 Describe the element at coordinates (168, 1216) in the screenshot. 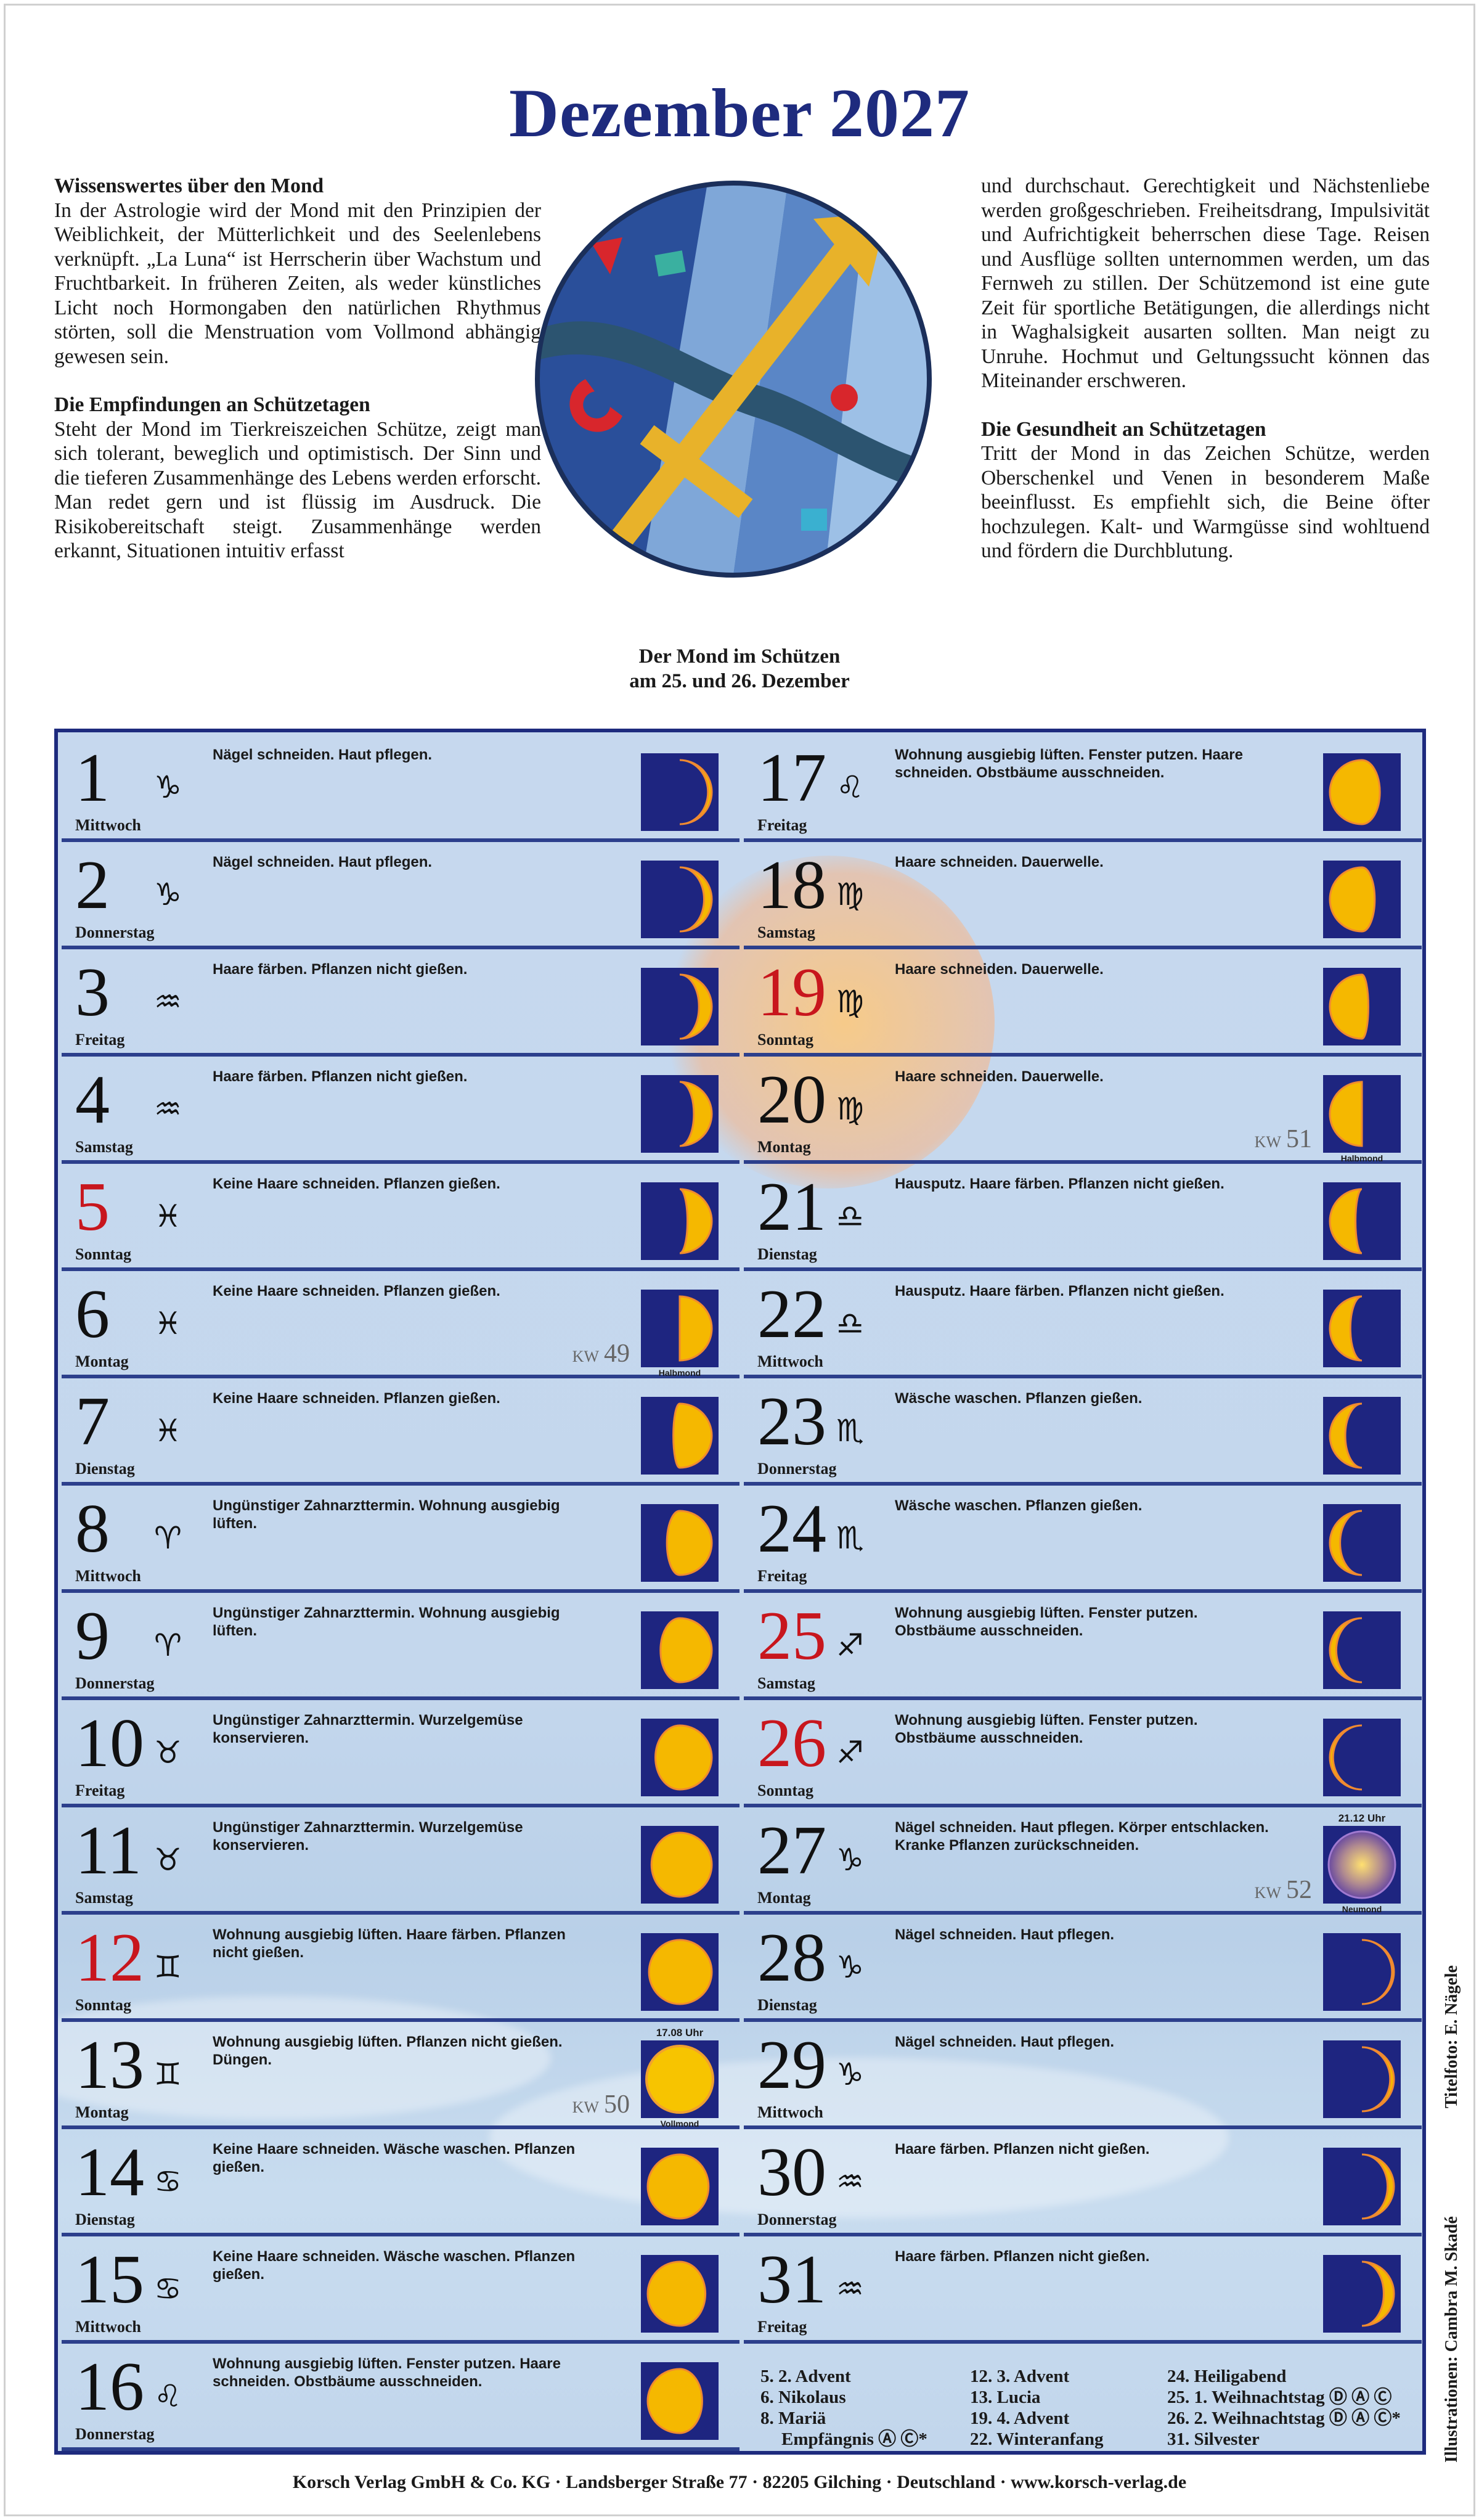

I see `pisces-sign-icon: ♓` at that location.